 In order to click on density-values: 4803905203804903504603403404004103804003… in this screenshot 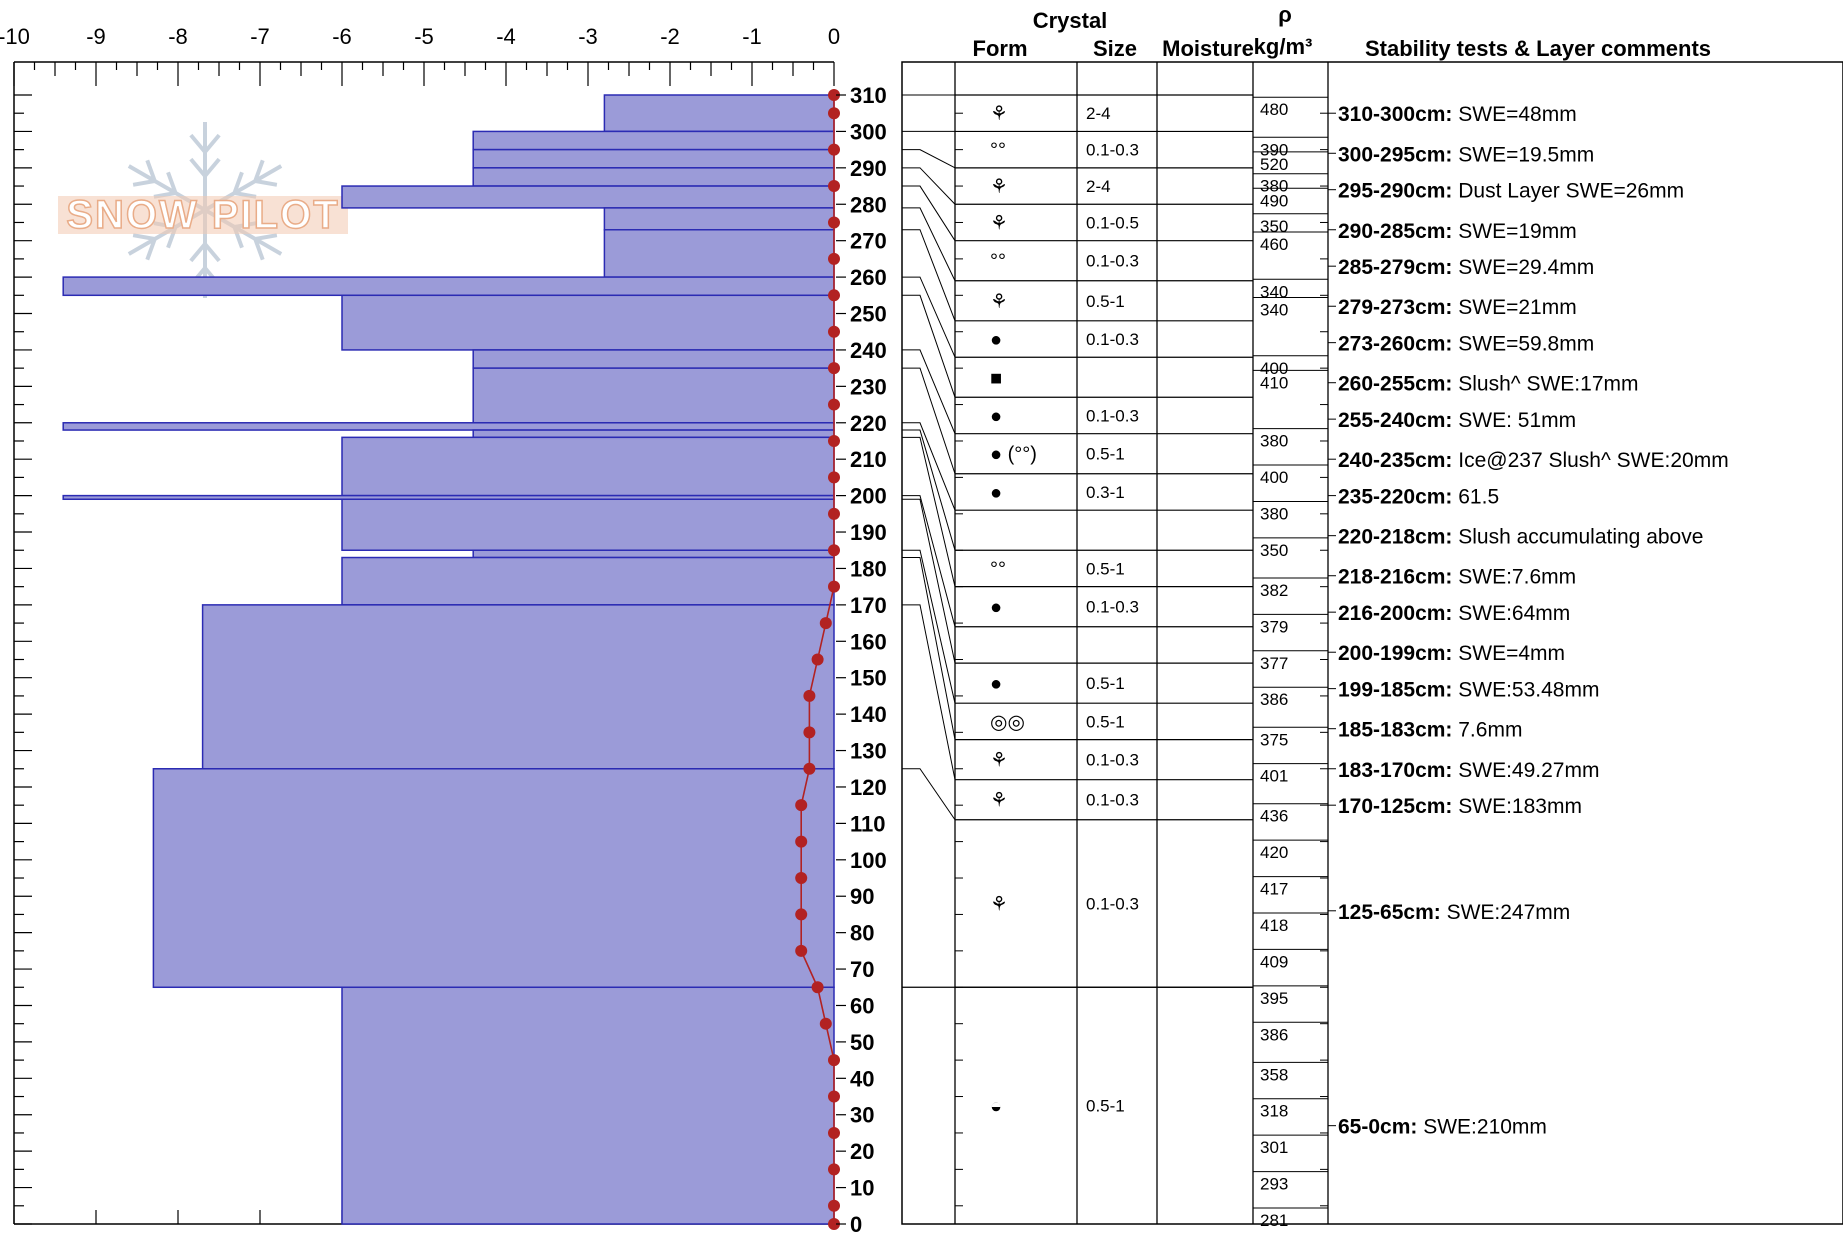, I will do `click(1290, 663)`.